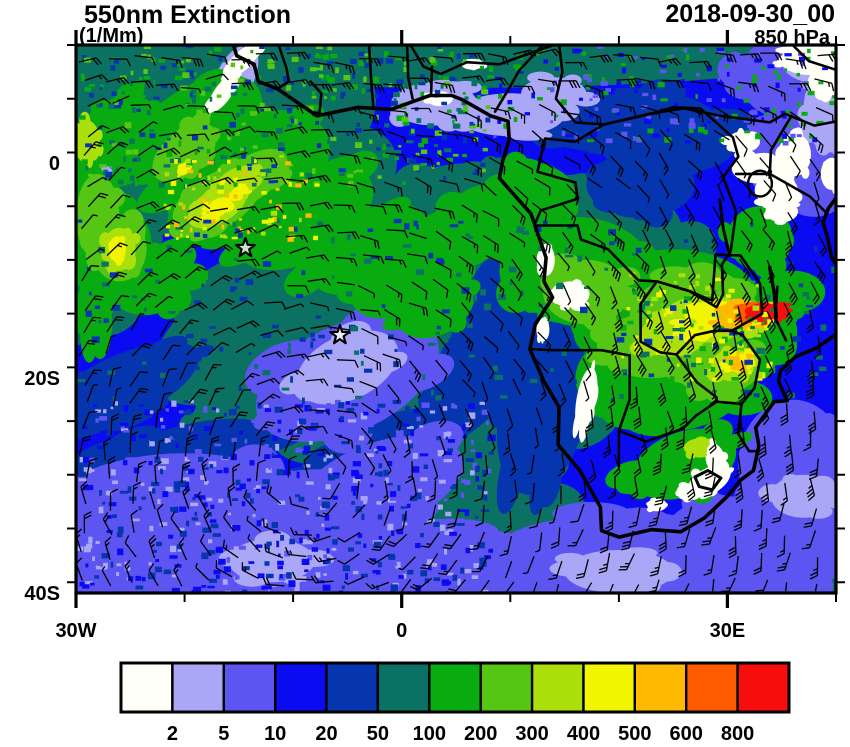  I want to click on x-axis-label: 30W, so click(75, 631).